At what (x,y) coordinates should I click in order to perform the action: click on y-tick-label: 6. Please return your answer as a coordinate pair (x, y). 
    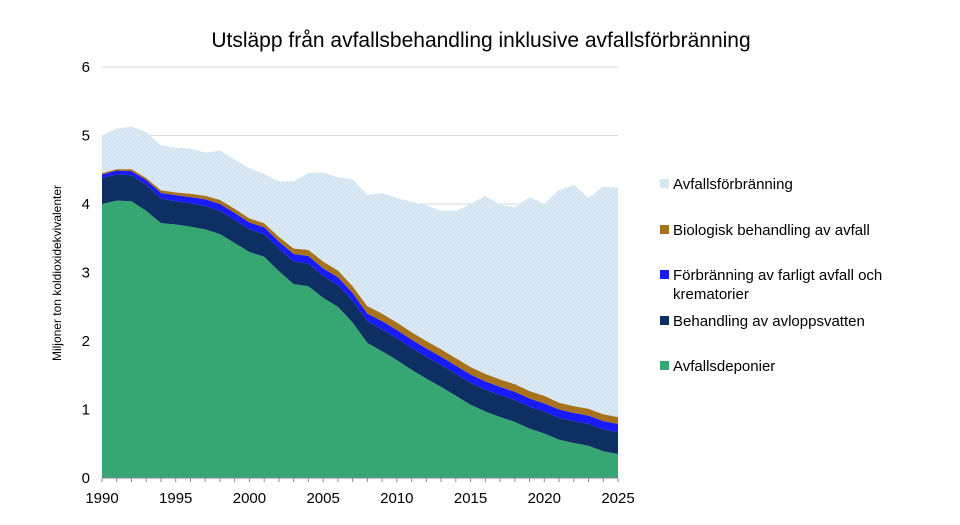
    Looking at the image, I should click on (86, 67).